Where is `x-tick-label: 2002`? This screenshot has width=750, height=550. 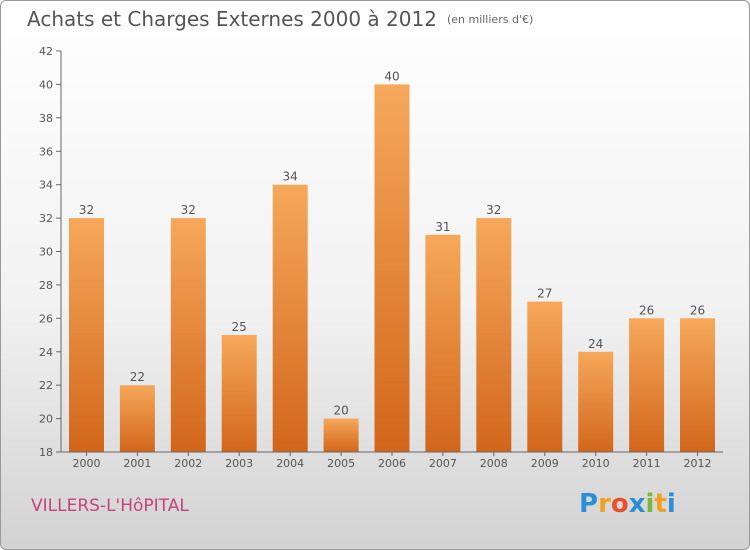
x-tick-label: 2002 is located at coordinates (188, 463).